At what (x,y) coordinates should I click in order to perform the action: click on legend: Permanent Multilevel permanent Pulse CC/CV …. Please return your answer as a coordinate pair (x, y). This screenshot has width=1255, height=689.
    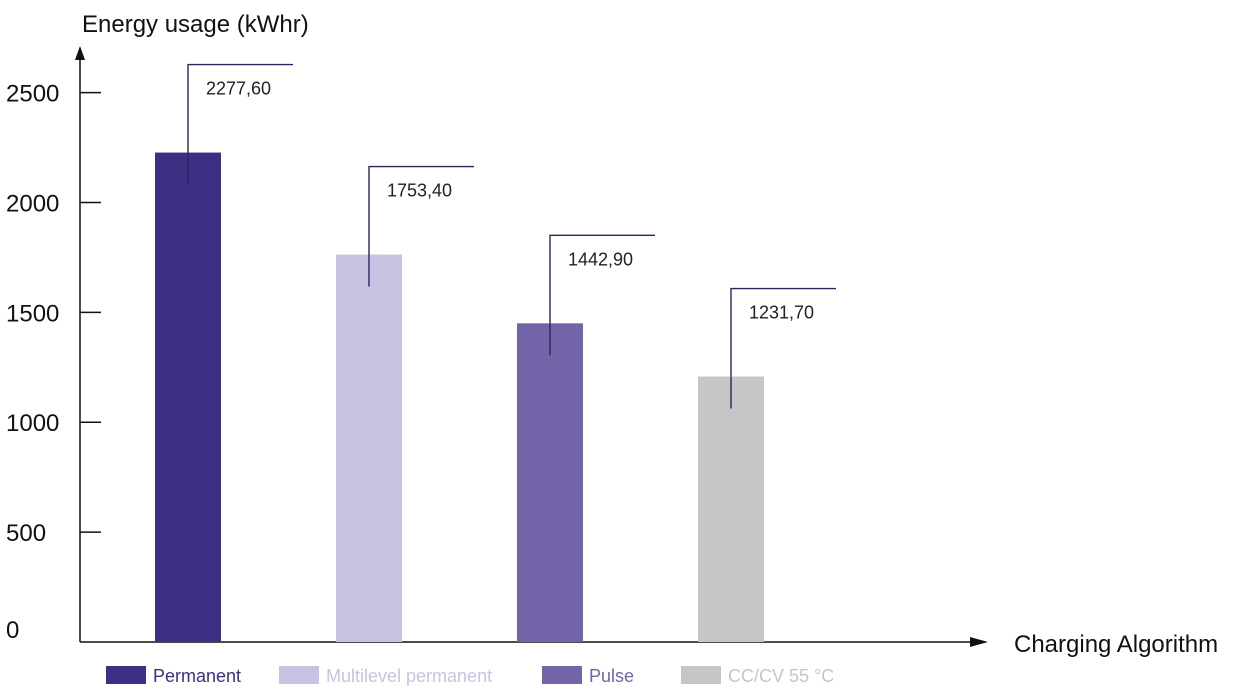
    Looking at the image, I should click on (470, 676).